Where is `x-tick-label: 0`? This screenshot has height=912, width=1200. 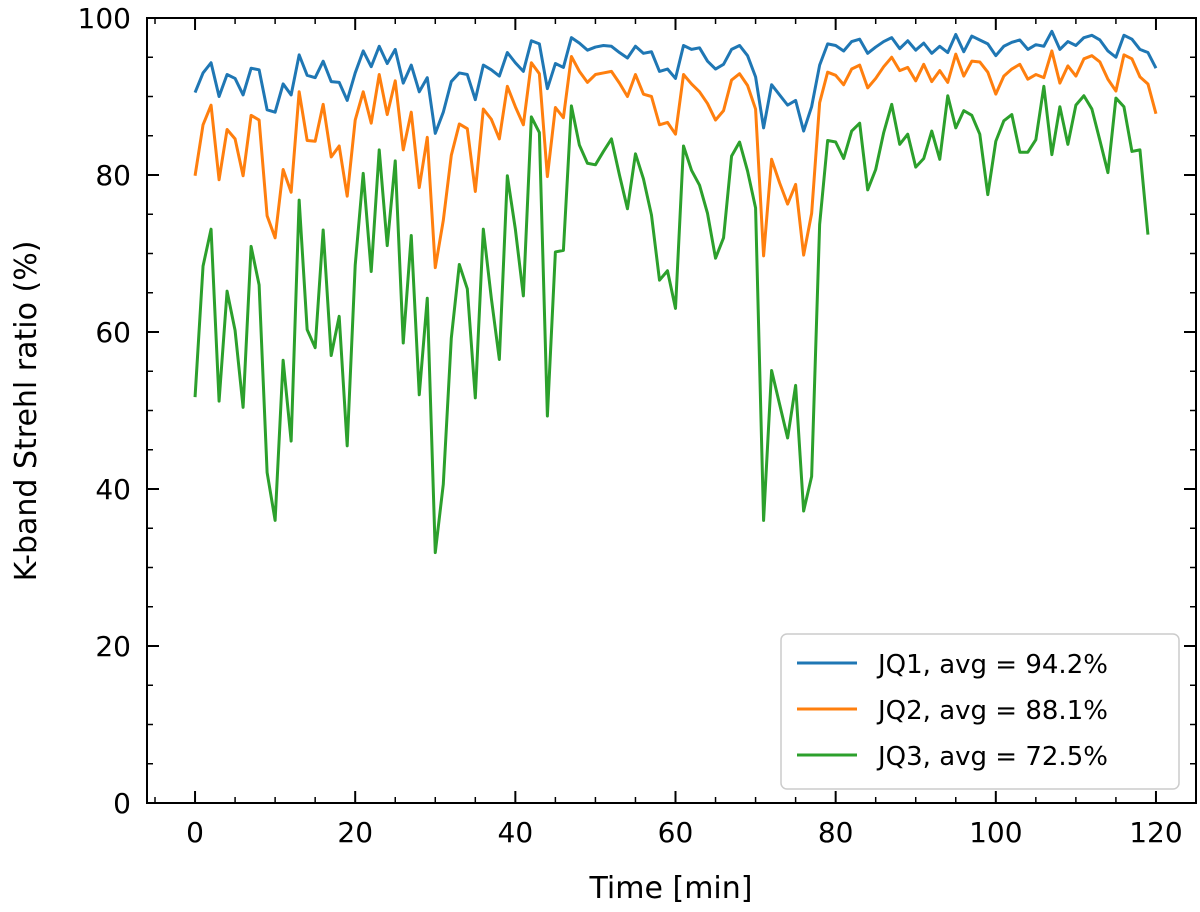
x-tick-label: 0 is located at coordinates (195, 832).